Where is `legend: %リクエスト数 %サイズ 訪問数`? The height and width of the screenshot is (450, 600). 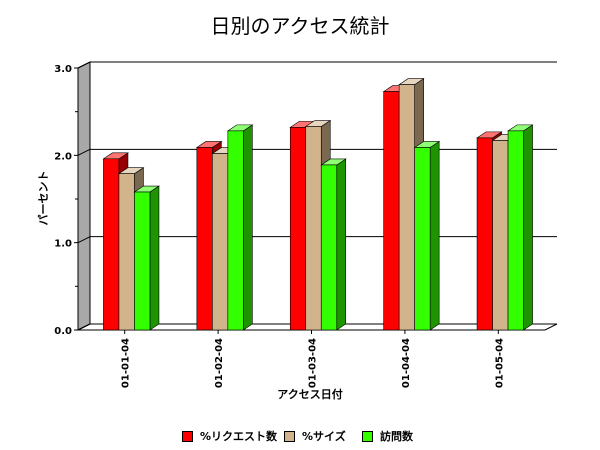
legend: %リクエスト数 %サイズ 訪問数 is located at coordinates (300, 436).